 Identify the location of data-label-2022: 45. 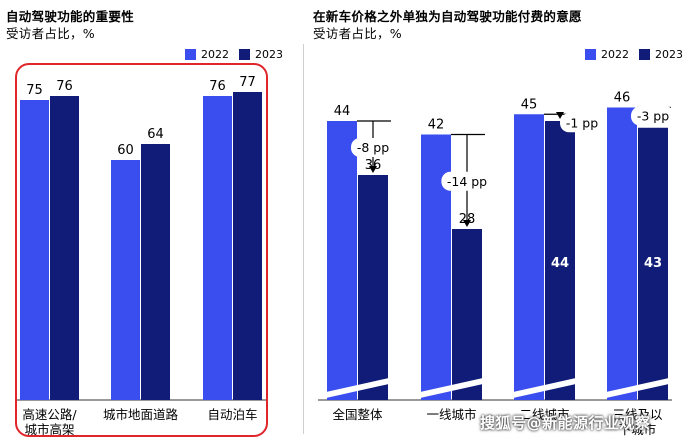
(529, 104).